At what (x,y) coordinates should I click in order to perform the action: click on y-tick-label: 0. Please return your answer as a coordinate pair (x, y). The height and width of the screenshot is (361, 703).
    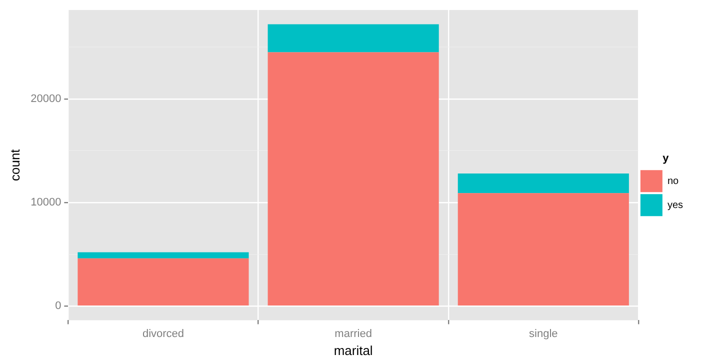
    Looking at the image, I should click on (58, 306).